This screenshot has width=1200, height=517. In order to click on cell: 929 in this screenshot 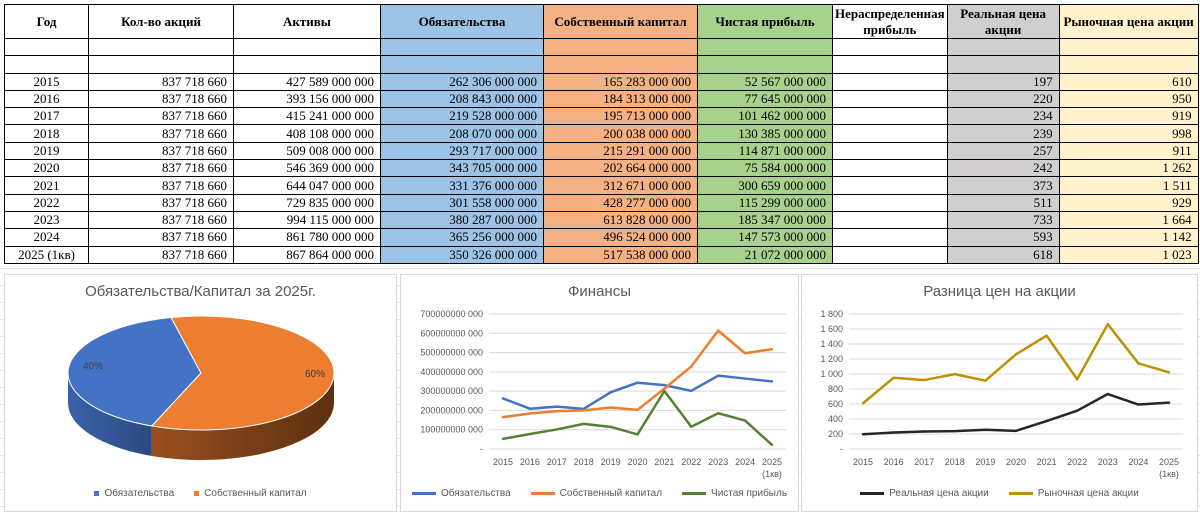, I will do `click(1128, 202)`.